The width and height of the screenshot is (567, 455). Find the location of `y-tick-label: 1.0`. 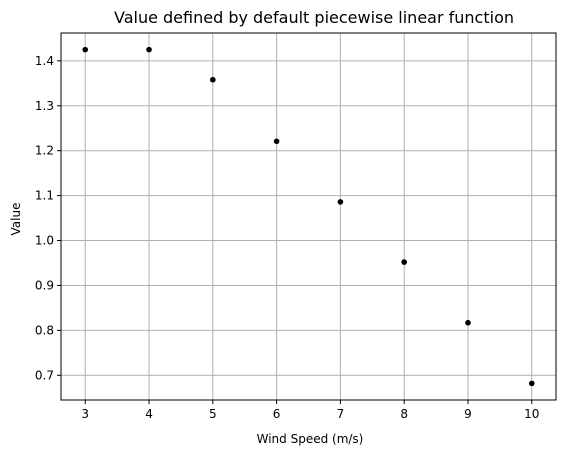

y-tick-label: 1.0 is located at coordinates (44, 241).